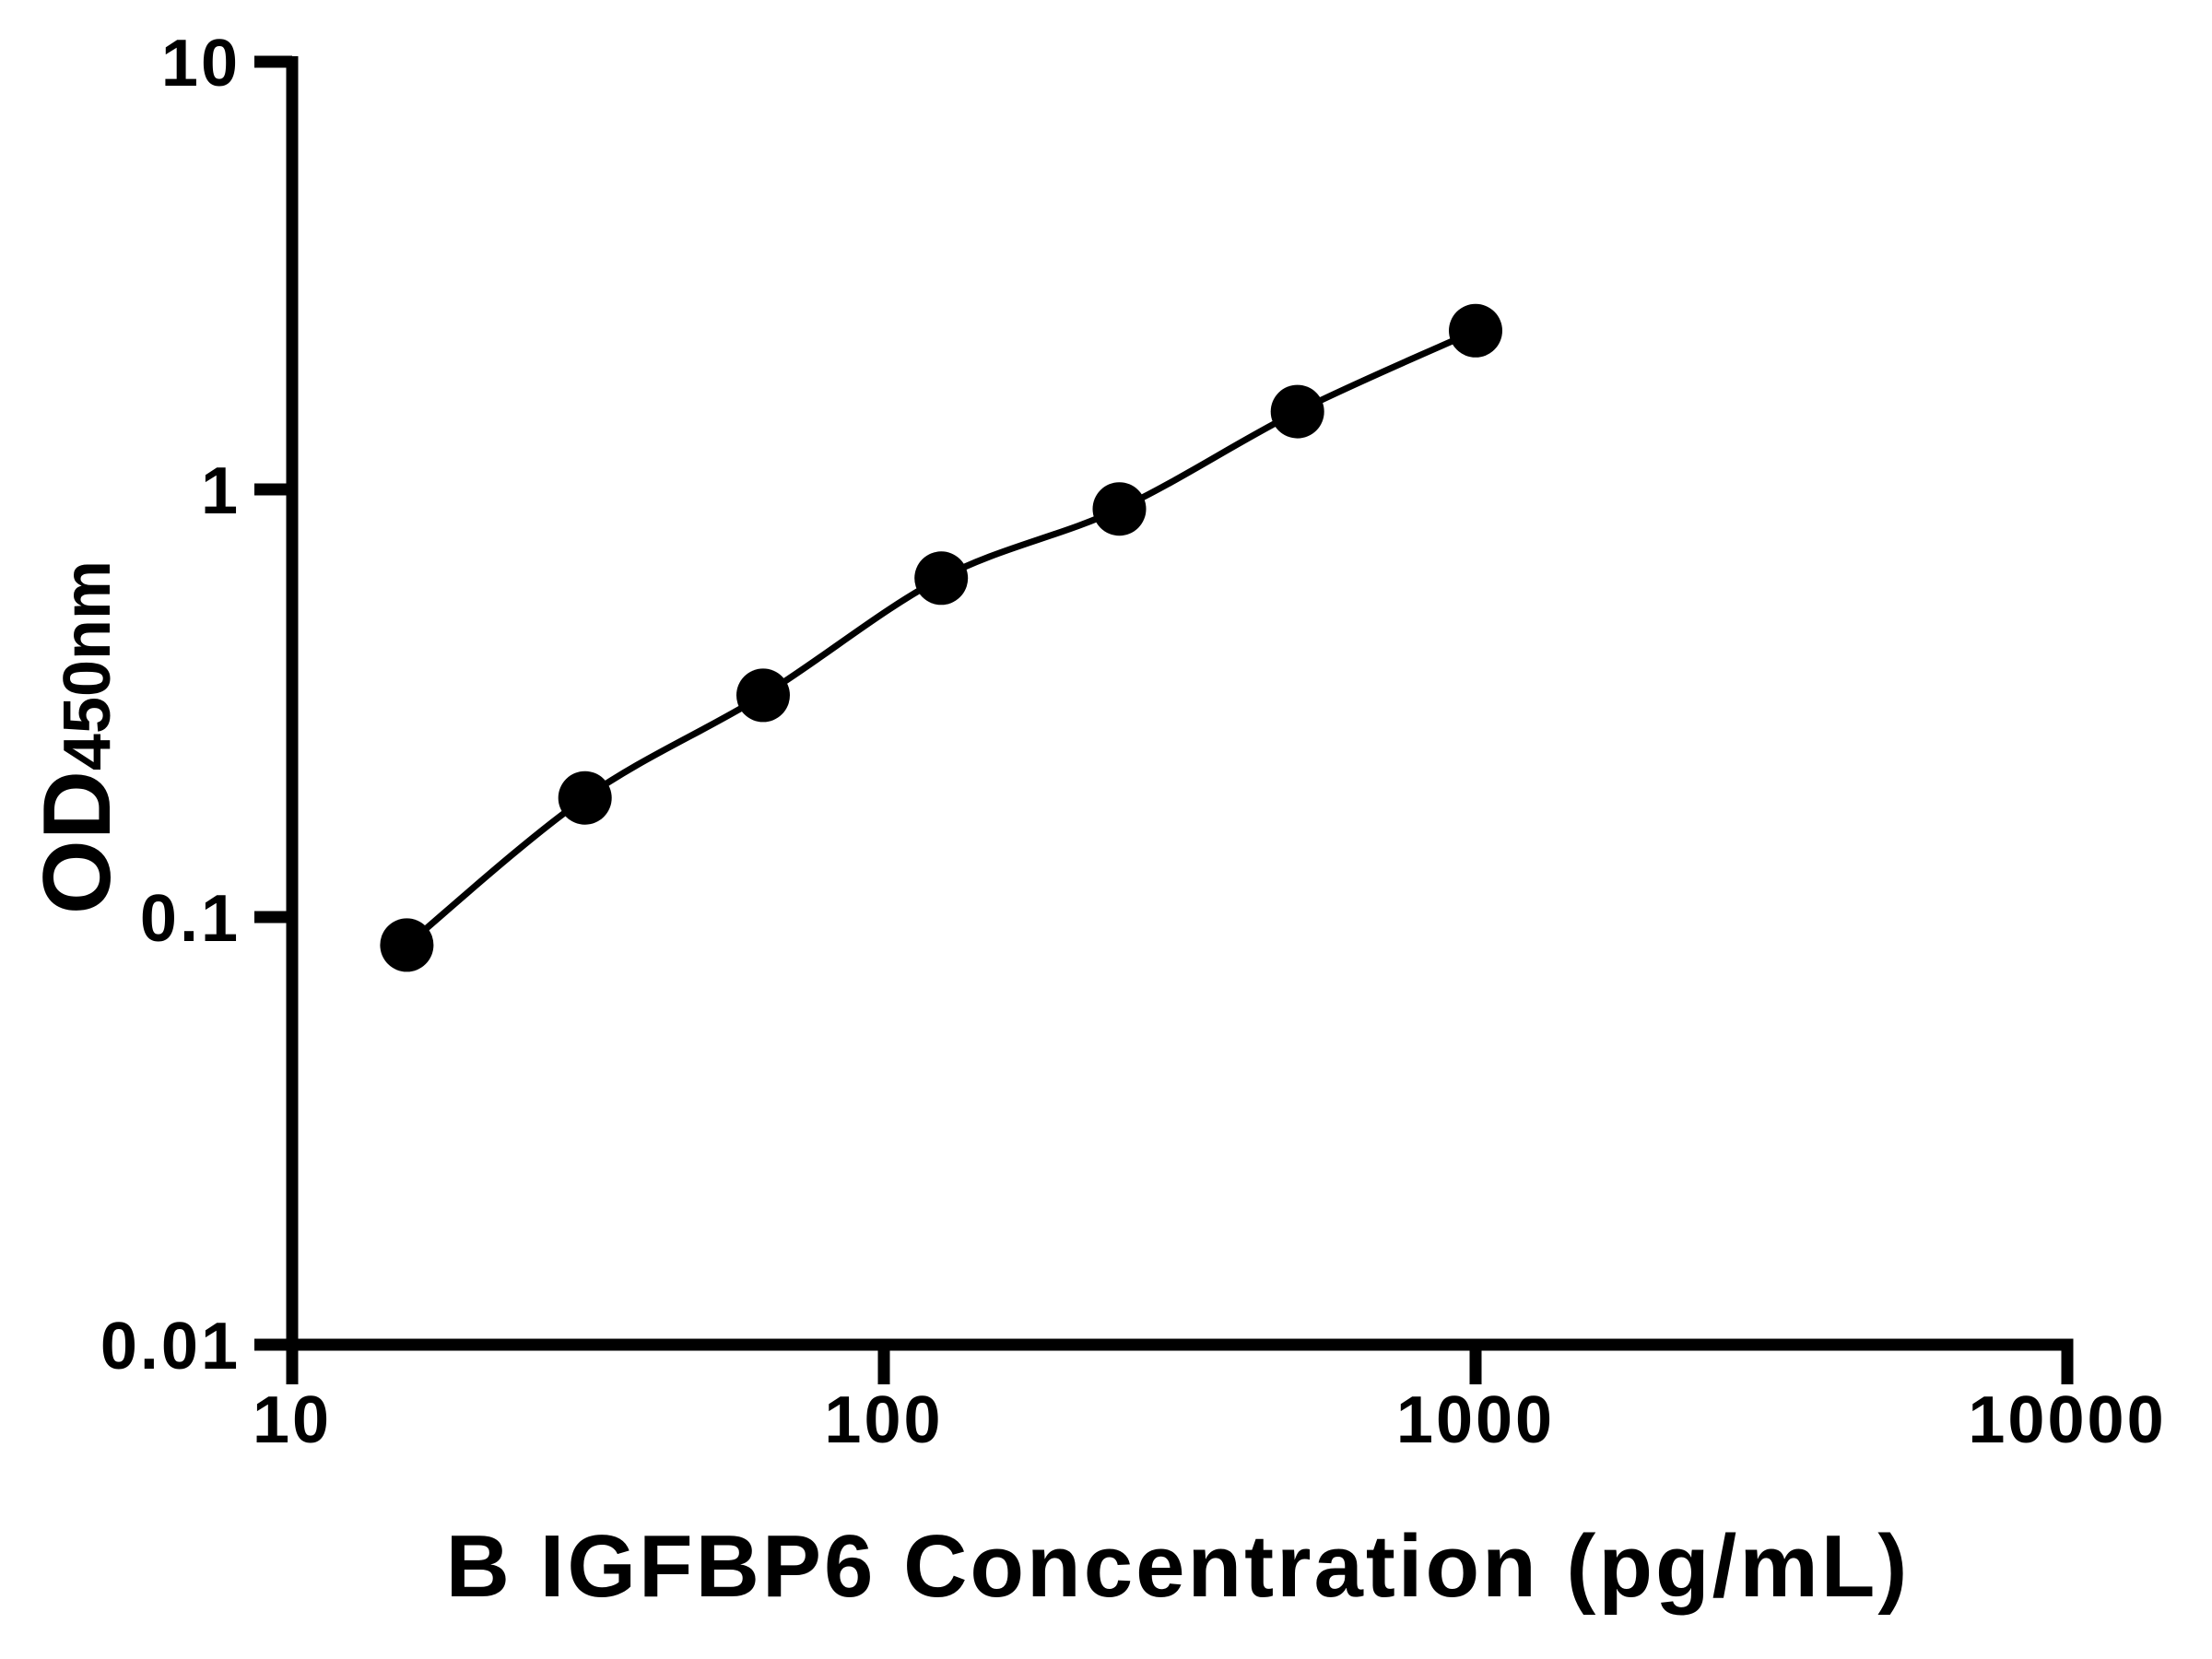 The width and height of the screenshot is (2212, 1659). Describe the element at coordinates (170, 705) in the screenshot. I see `y-axis-tick-labels: 10 1 0.1 0.01` at that location.